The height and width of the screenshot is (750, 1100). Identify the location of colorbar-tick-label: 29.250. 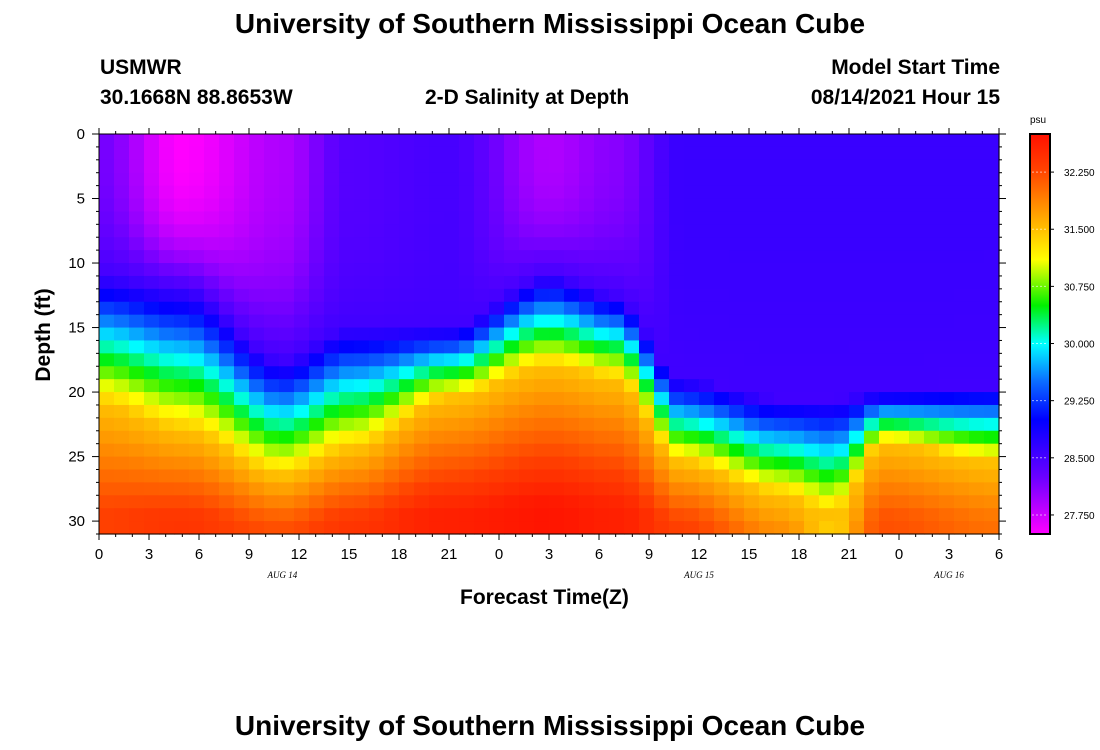
(1079, 402).